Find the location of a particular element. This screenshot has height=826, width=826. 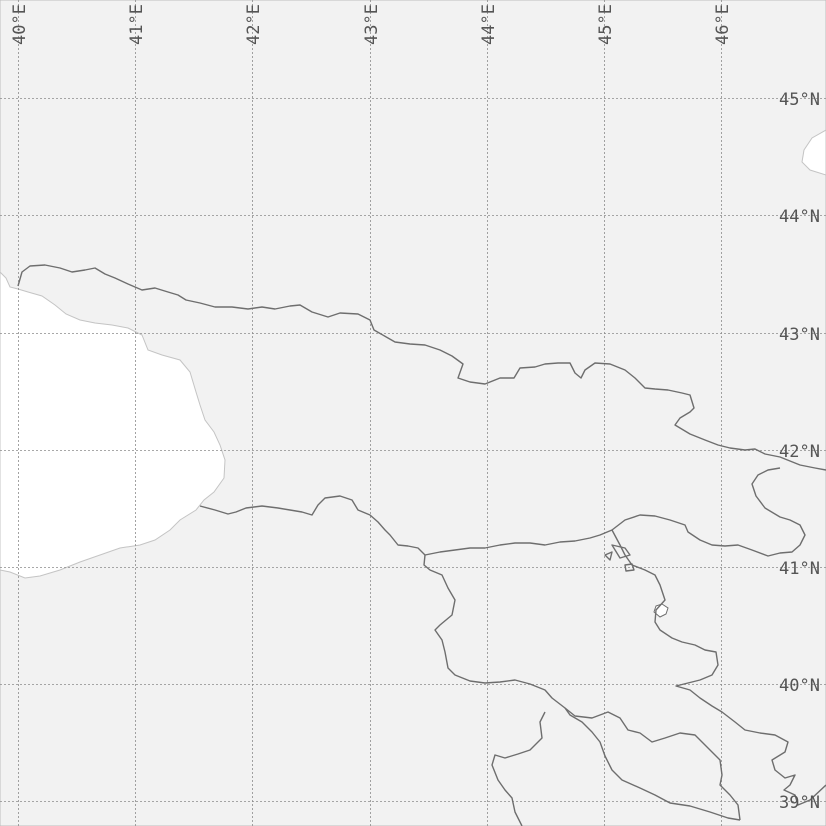

border-turkey-iran is located at coordinates (518, 768).